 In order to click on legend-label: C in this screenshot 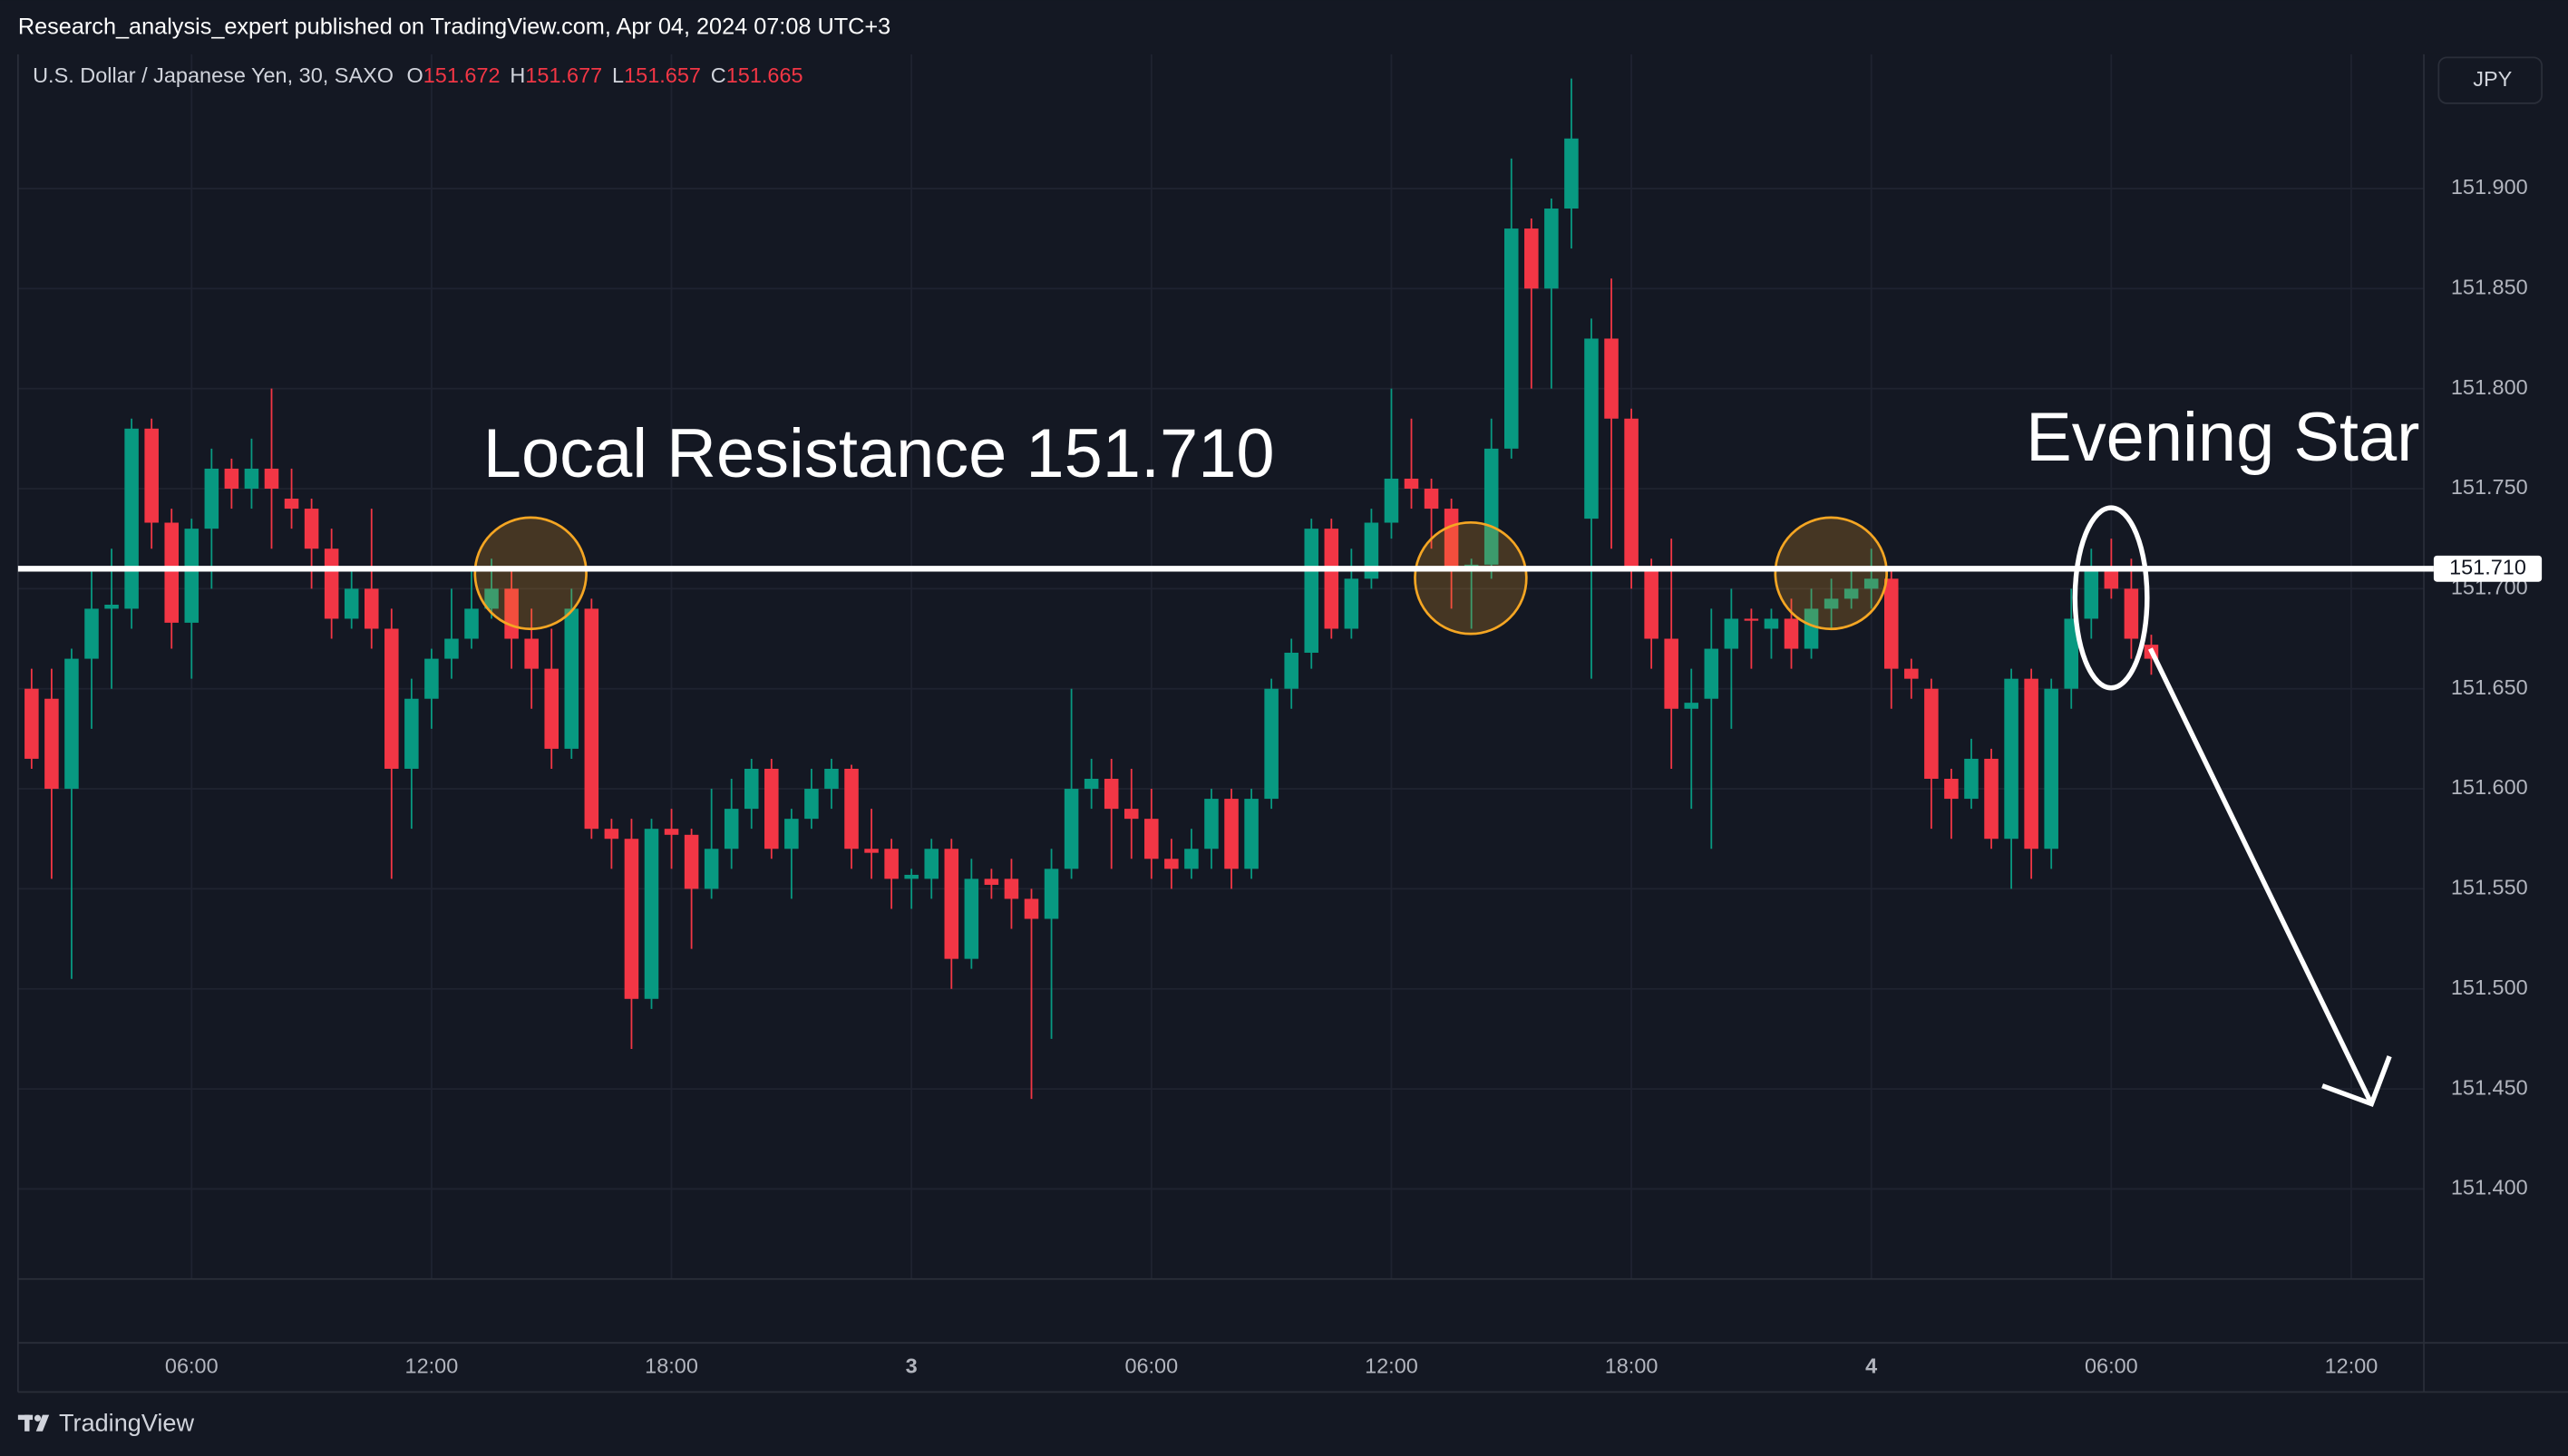, I will do `click(718, 75)`.